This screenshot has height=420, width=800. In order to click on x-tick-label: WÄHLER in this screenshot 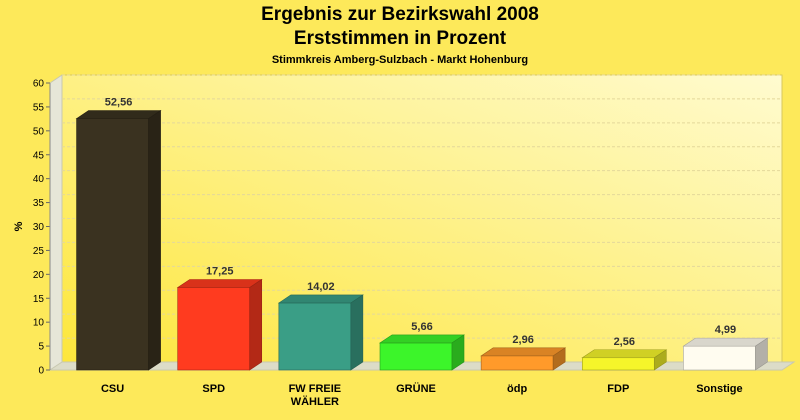, I will do `click(315, 401)`.